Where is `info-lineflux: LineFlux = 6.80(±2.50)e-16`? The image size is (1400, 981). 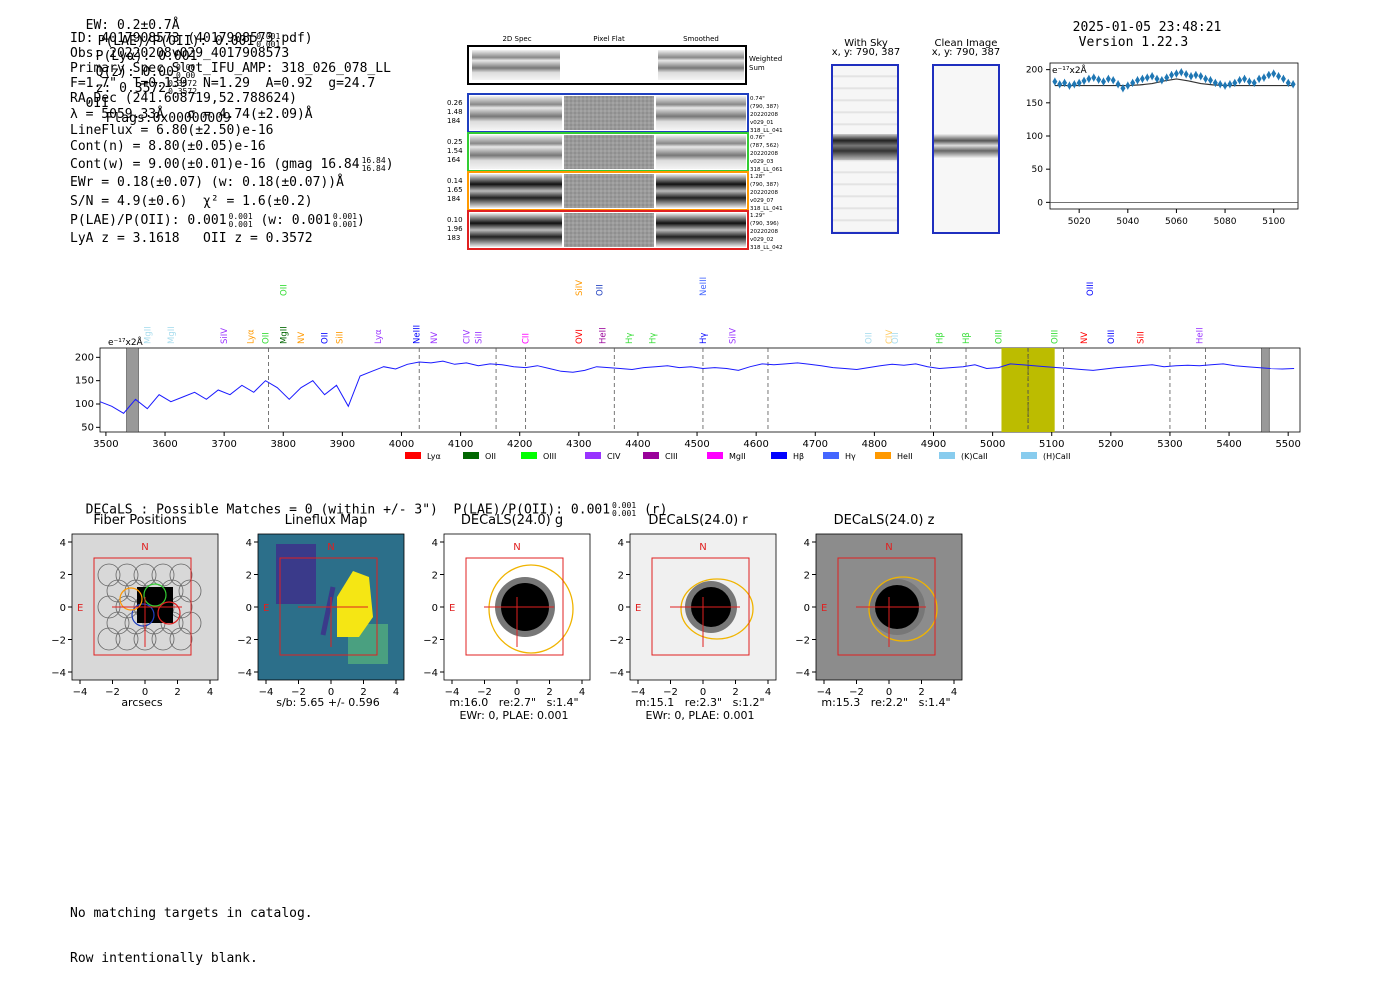 info-lineflux: LineFlux = 6.80(±2.50)e-16 is located at coordinates (172, 130).